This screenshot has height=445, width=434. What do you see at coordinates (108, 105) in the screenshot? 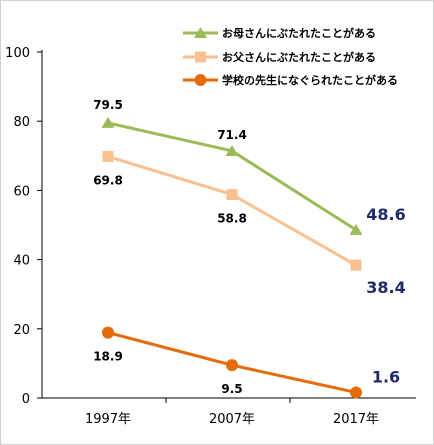
I see `data-label: 79.5` at bounding box center [108, 105].